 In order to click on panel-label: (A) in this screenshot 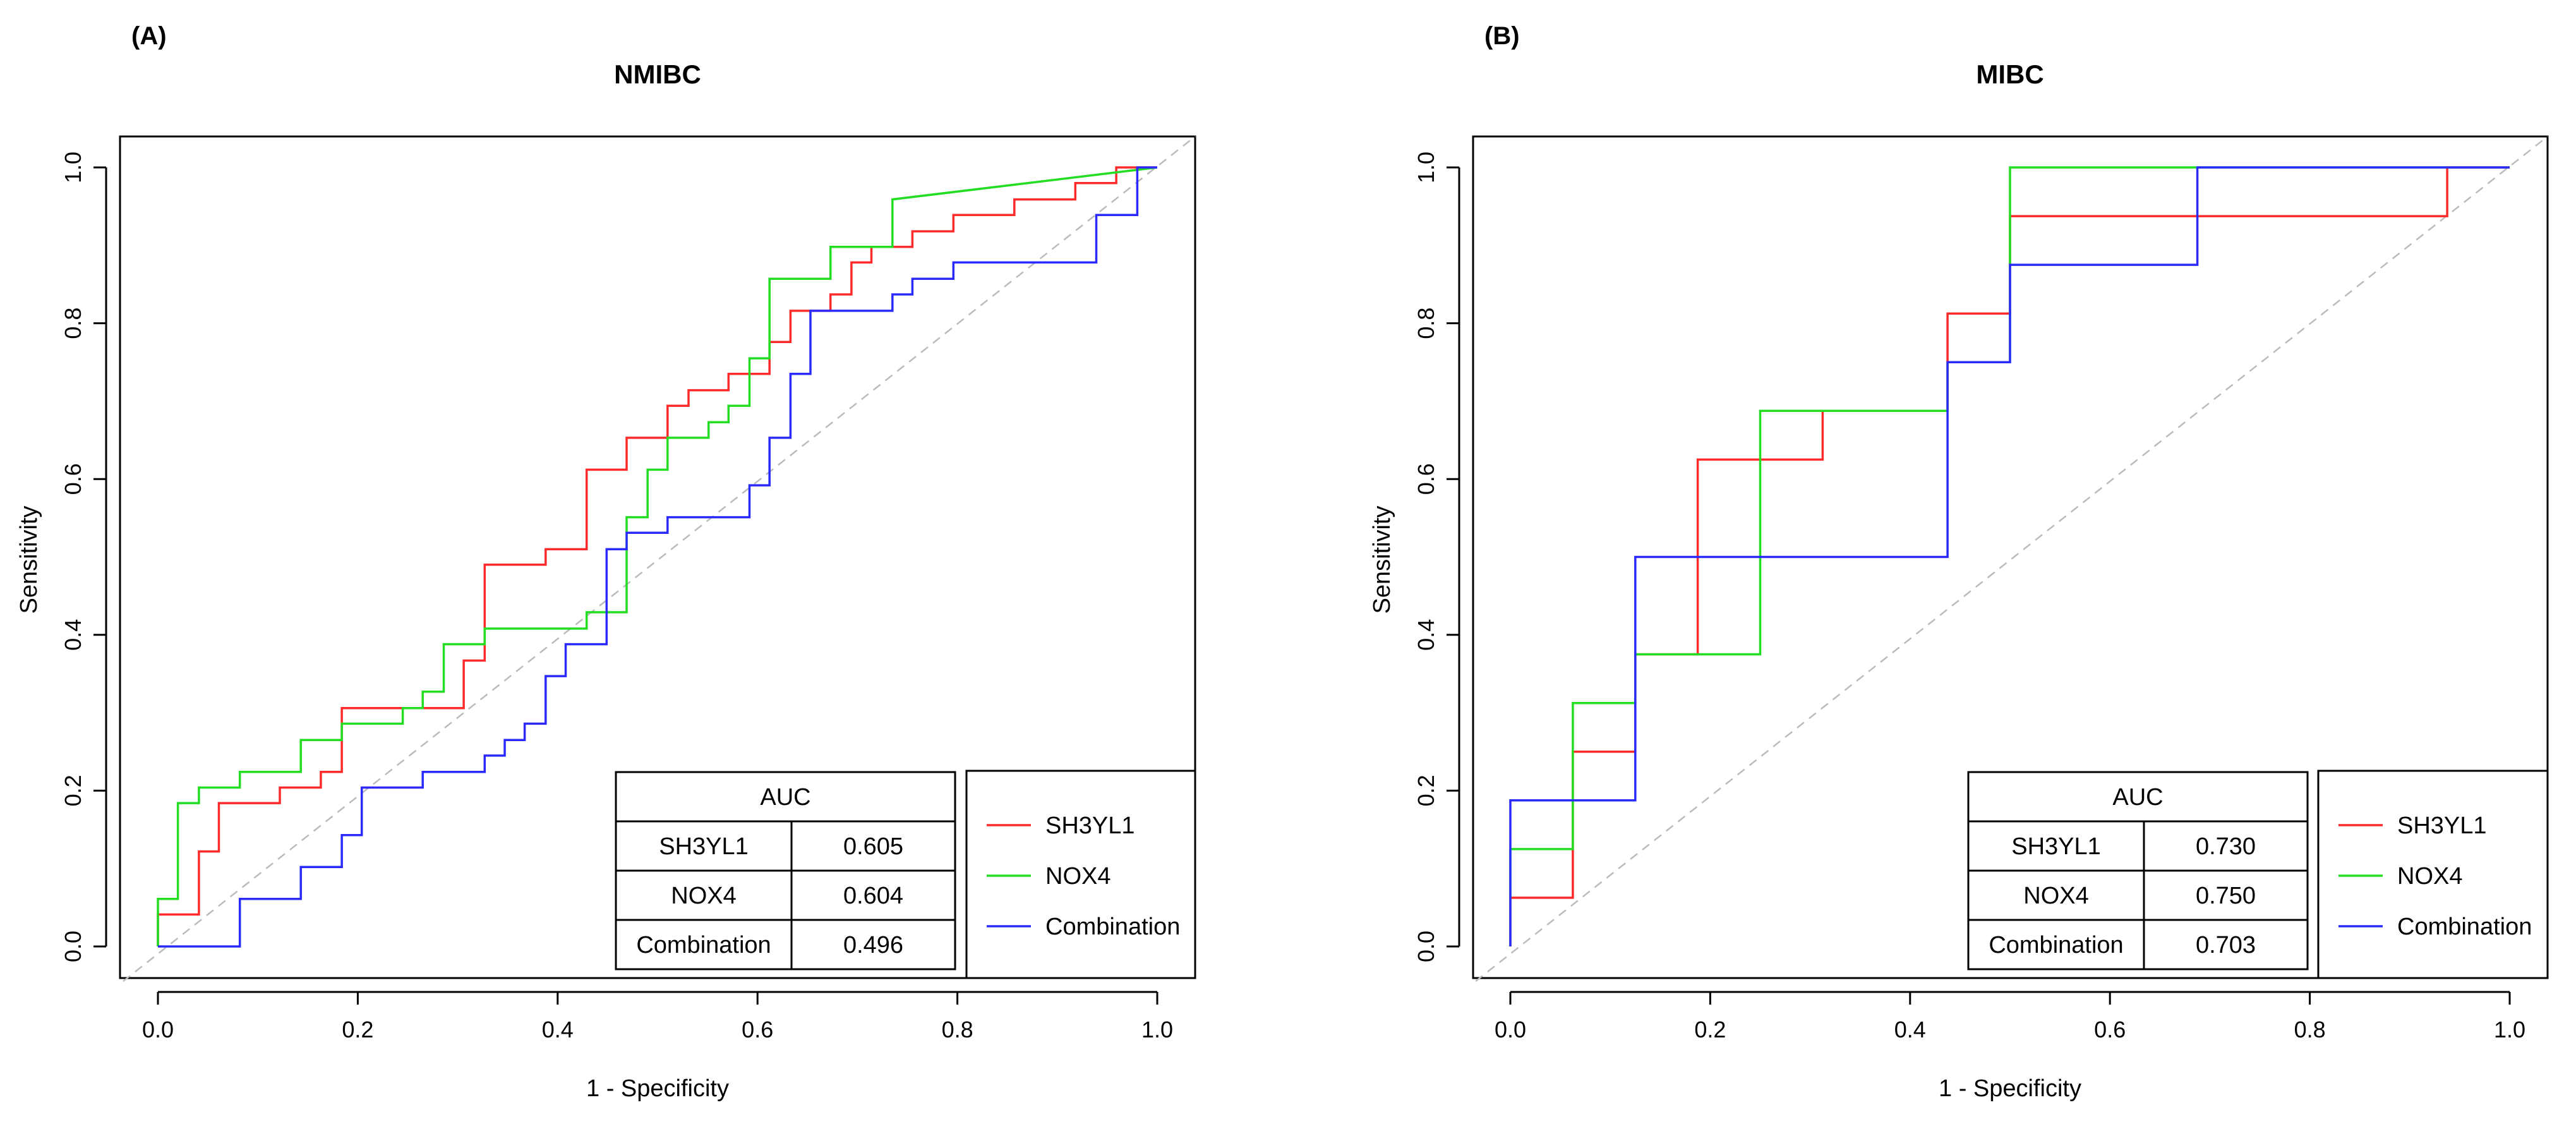, I will do `click(149, 36)`.